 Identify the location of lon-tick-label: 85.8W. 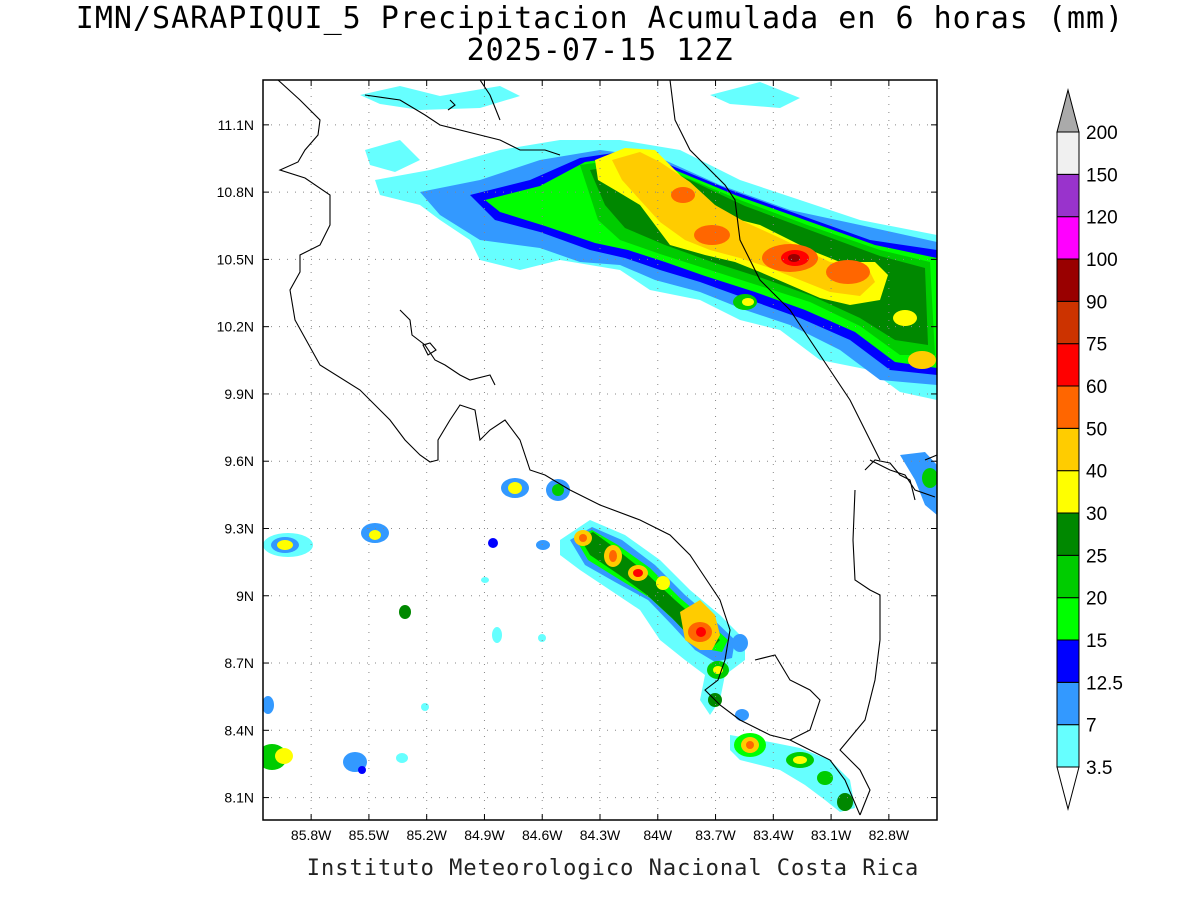
(311, 835).